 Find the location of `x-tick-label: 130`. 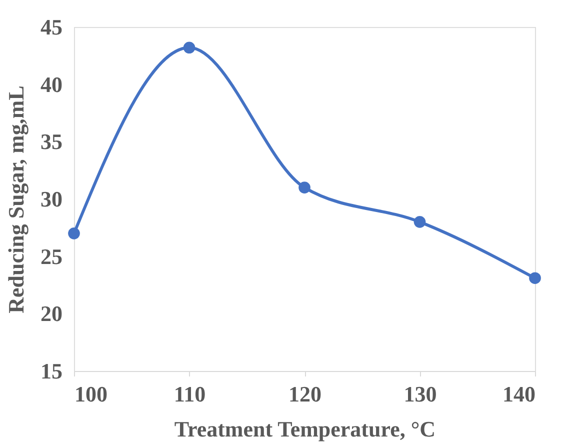

x-tick-label: 130 is located at coordinates (420, 394).